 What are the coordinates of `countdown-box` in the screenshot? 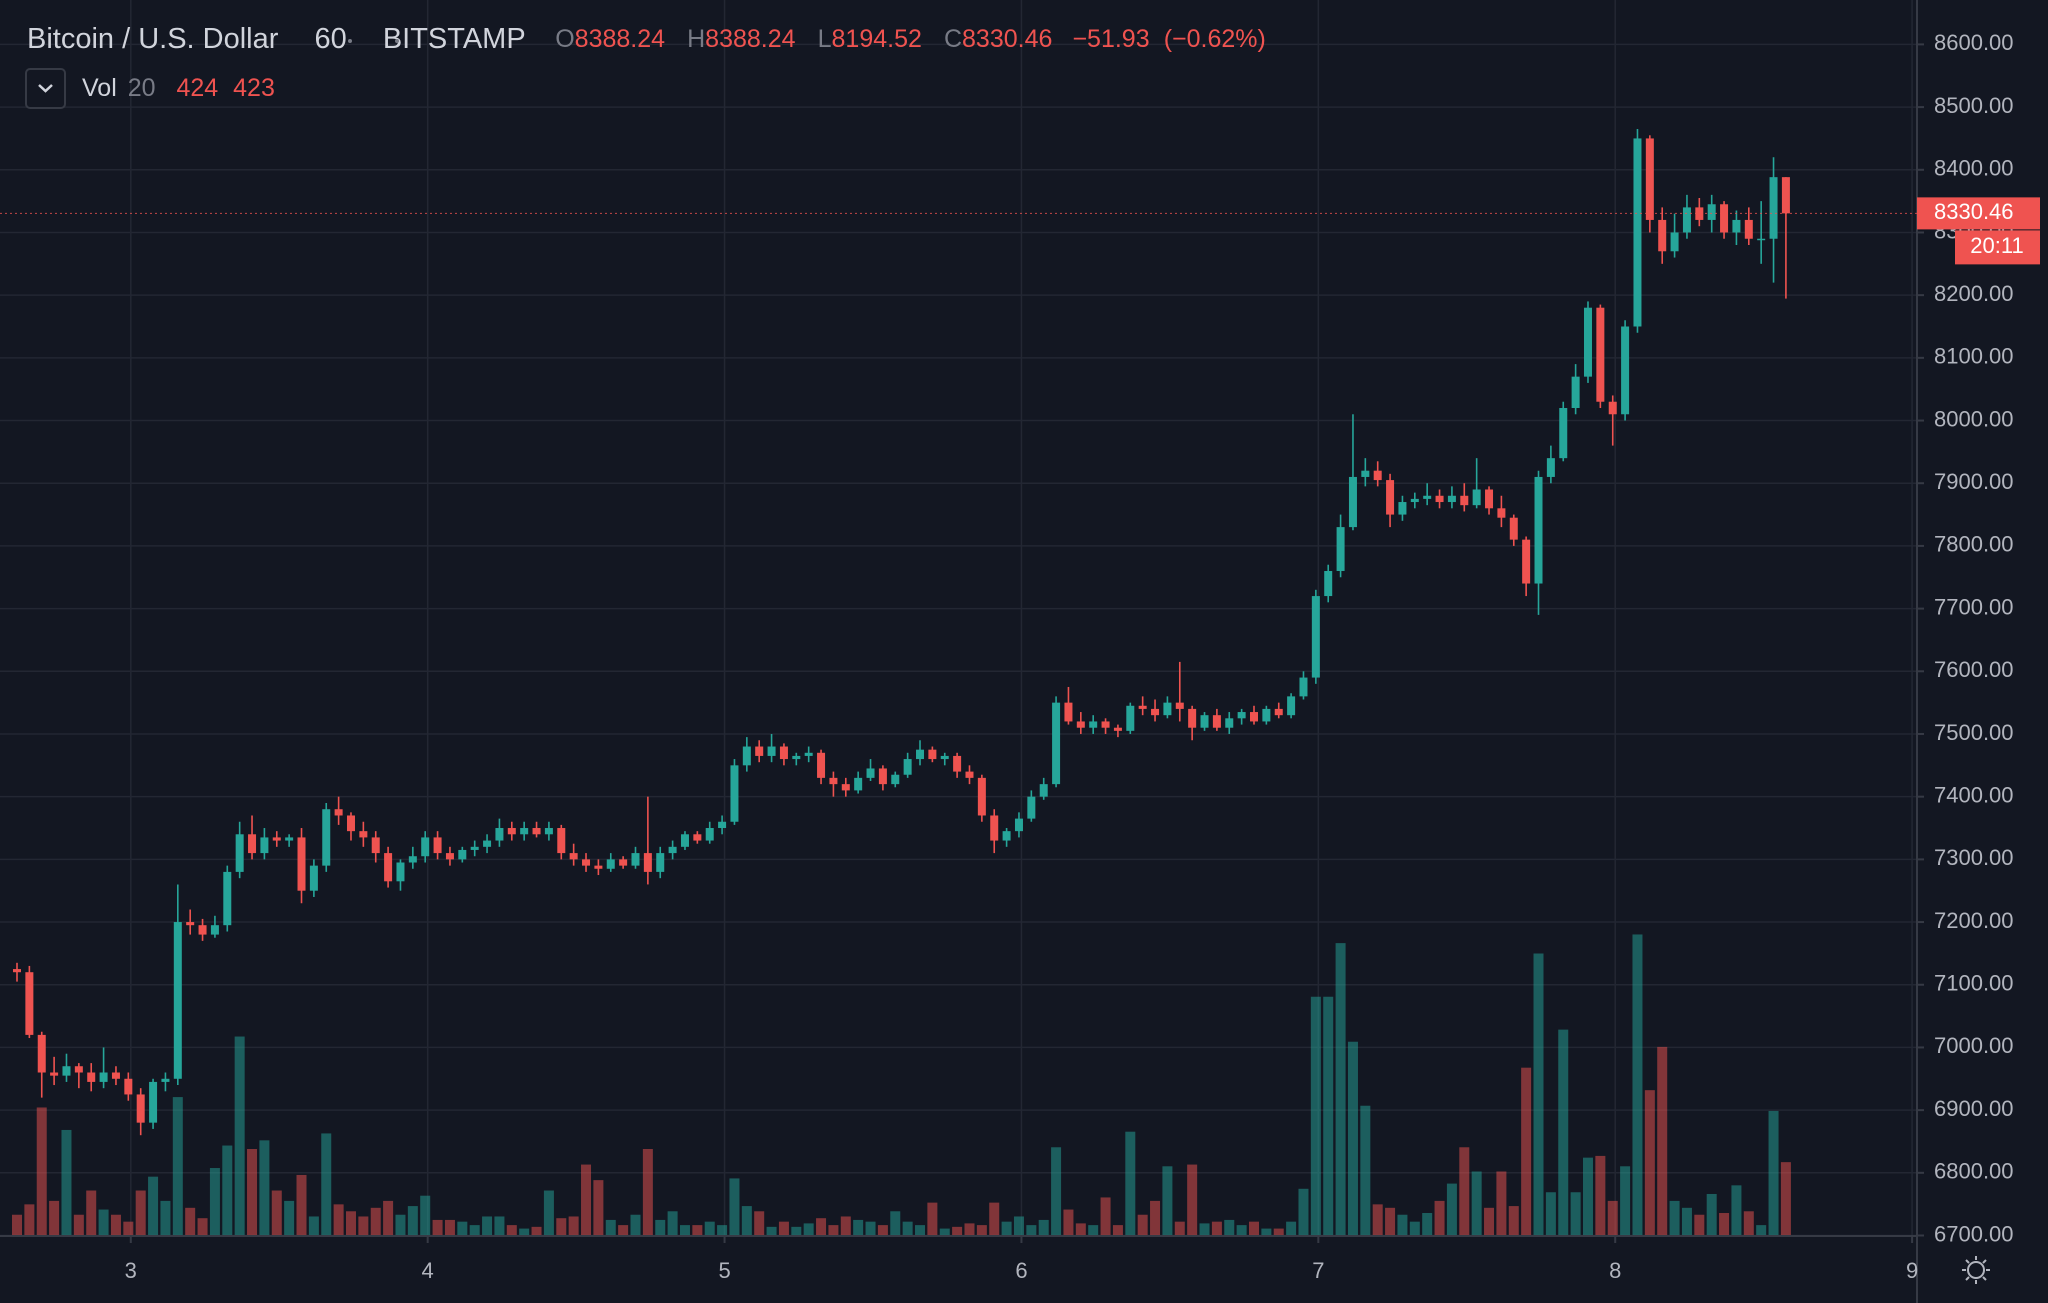 It's located at (1997, 247).